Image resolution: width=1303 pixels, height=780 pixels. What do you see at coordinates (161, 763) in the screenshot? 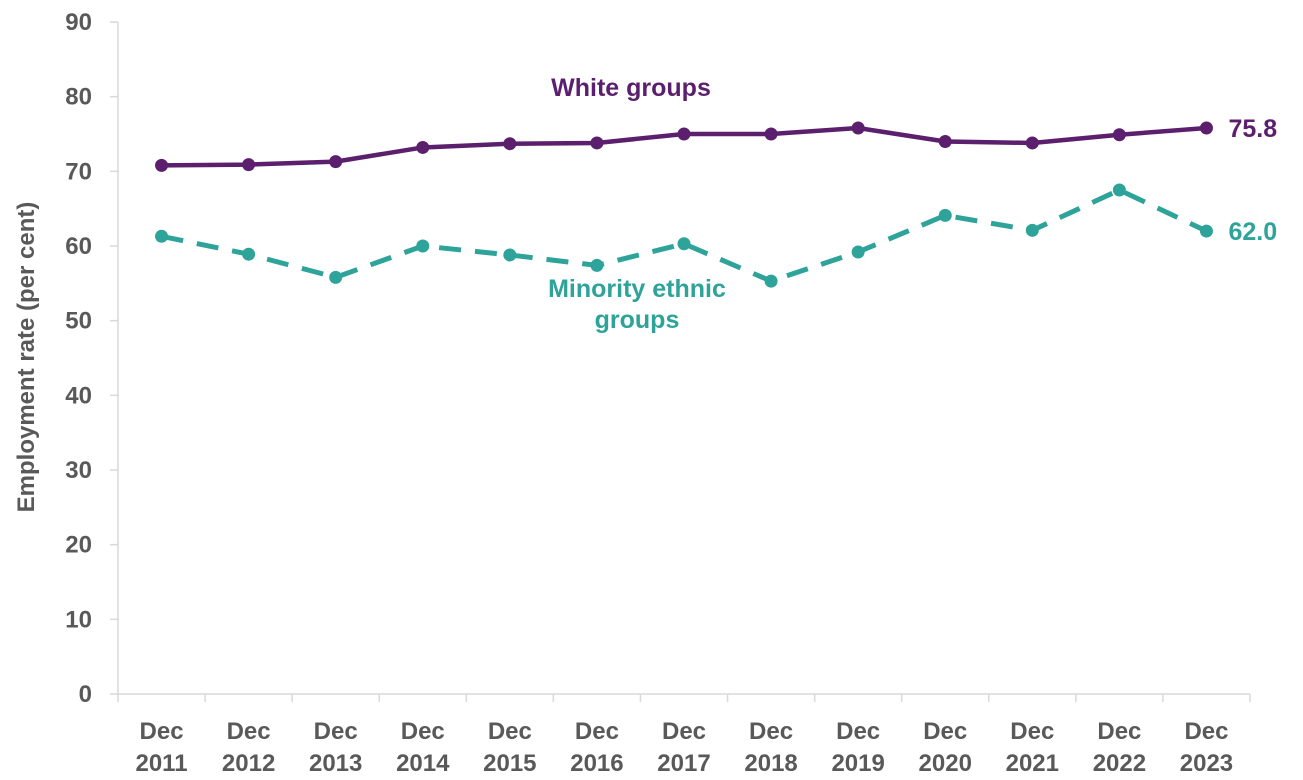
I see `x-tick-label: 2011` at bounding box center [161, 763].